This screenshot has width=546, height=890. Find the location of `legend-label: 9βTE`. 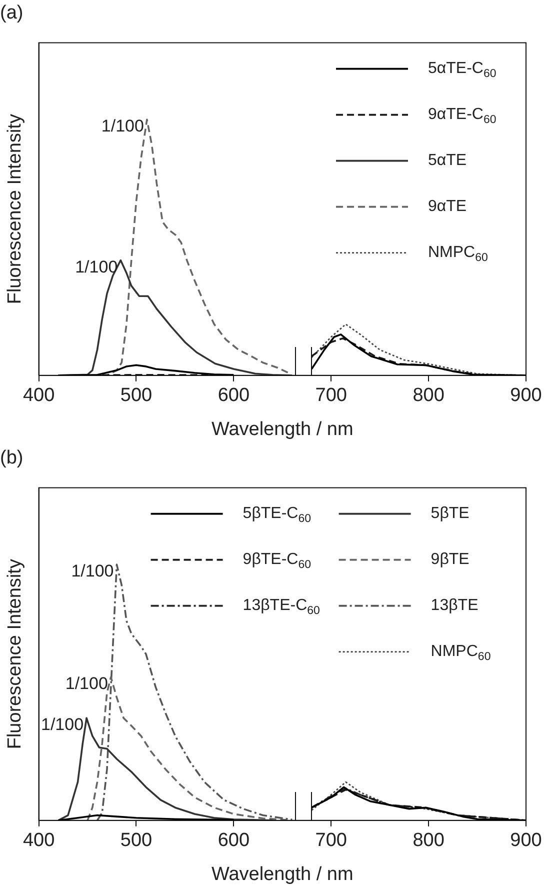

legend-label: 9βTE is located at coordinates (450, 559).